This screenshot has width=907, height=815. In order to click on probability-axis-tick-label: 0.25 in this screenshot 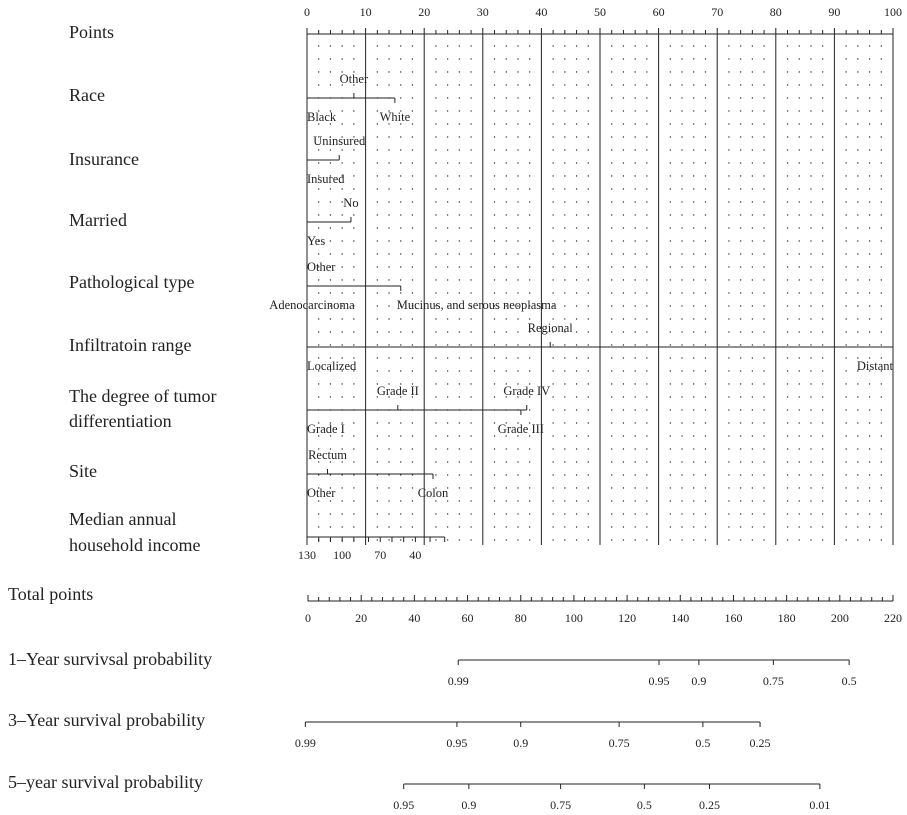, I will do `click(709, 805)`.